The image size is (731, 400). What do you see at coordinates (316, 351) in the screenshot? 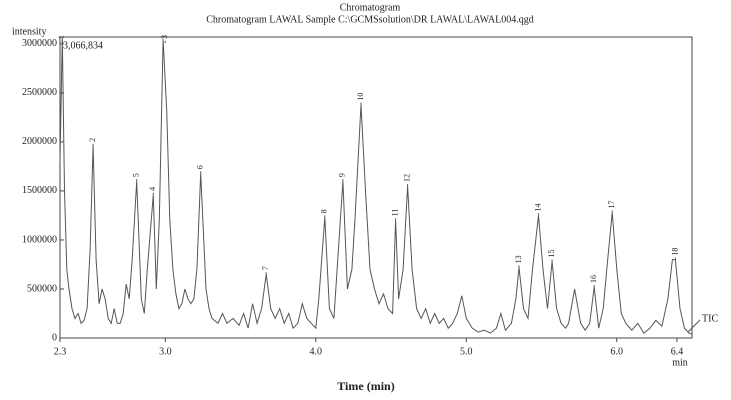
I see `x-tick-label: 4.0` at bounding box center [316, 351].